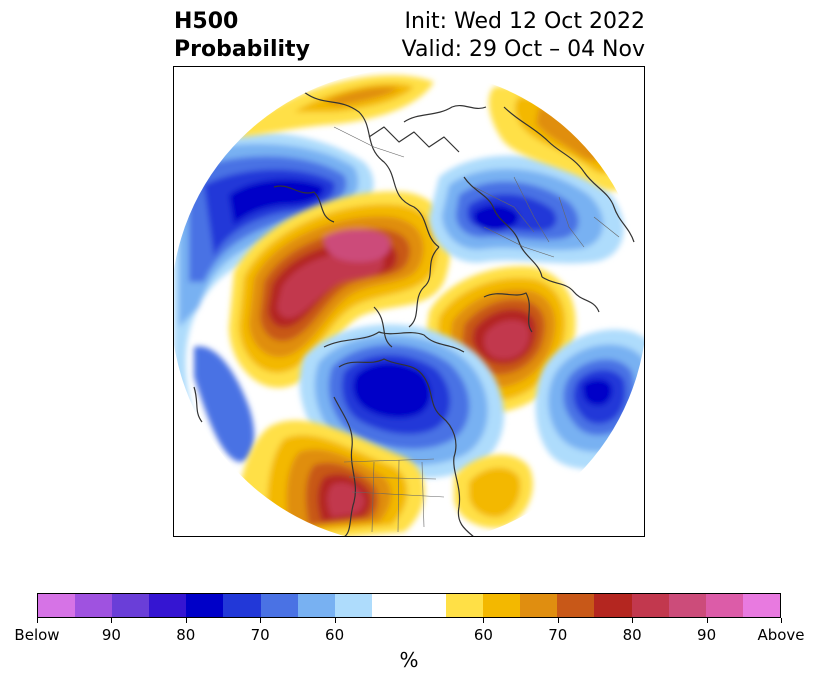 Image resolution: width=819 pixels, height=686 pixels. Describe the element at coordinates (242, 49) in the screenshot. I see `title-quantity: Probability` at that location.